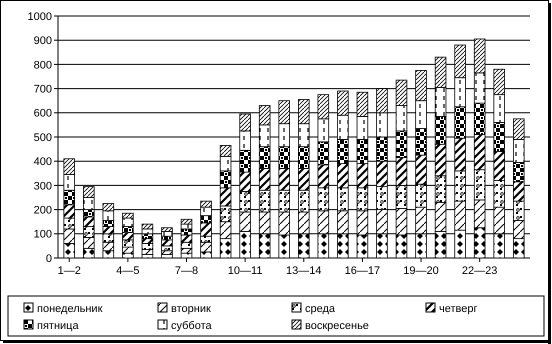 The width and height of the screenshot is (552, 344). I want to click on y-tick-label: 0, so click(49, 258).